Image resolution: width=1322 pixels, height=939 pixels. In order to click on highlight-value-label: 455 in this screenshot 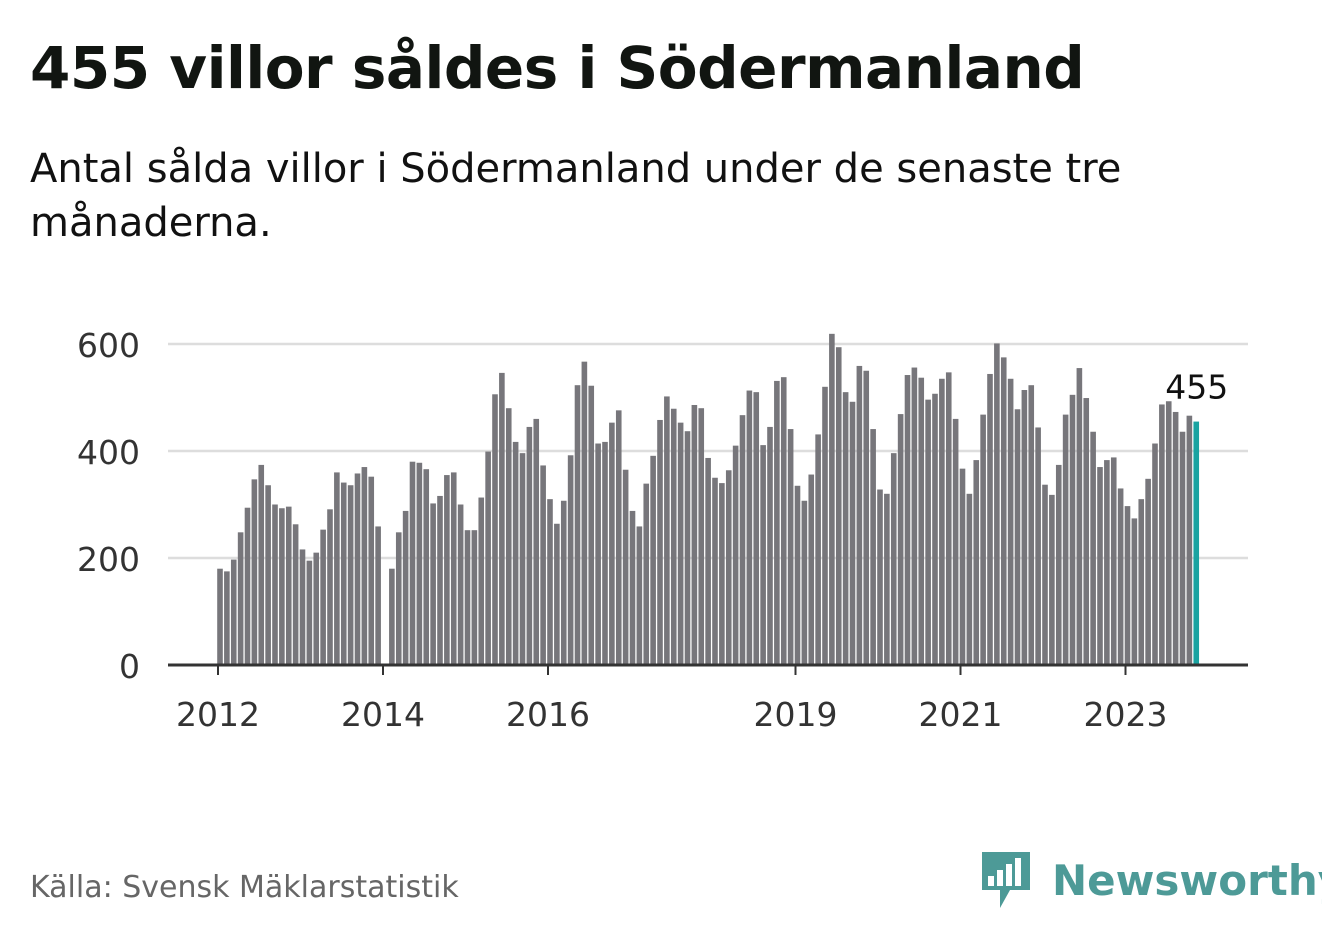, I will do `click(1196, 387)`.